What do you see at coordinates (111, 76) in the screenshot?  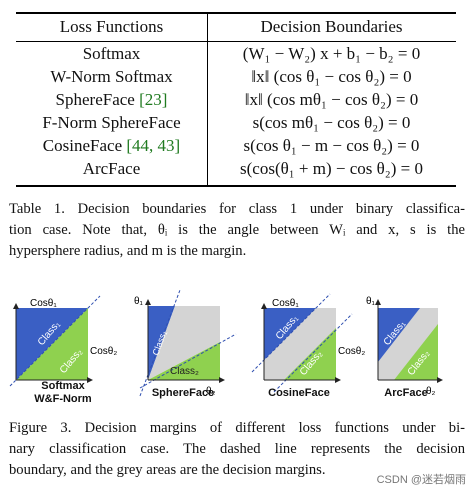 I see `table-row-loss: W-Norm Softmax` at bounding box center [111, 76].